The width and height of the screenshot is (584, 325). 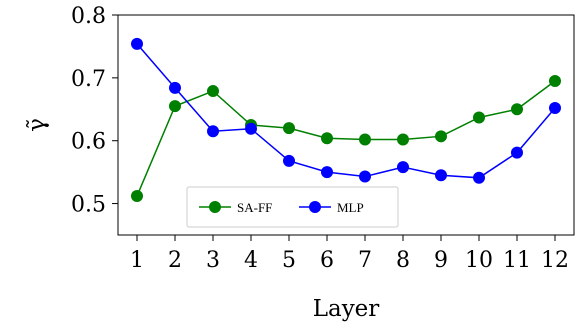 What do you see at coordinates (254, 207) in the screenshot?
I see `legend-label: SA-FF` at bounding box center [254, 207].